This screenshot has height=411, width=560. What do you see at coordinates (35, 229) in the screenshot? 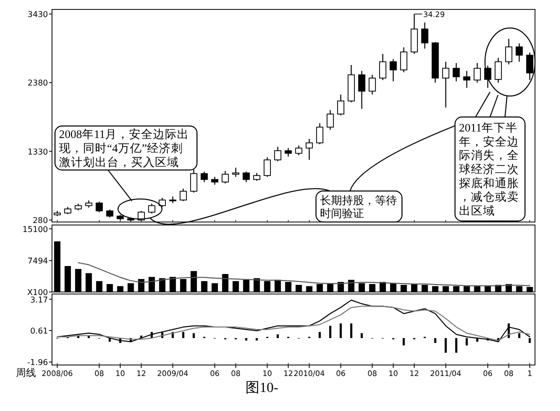
I see `y-tick-label: 15100` at bounding box center [35, 229].